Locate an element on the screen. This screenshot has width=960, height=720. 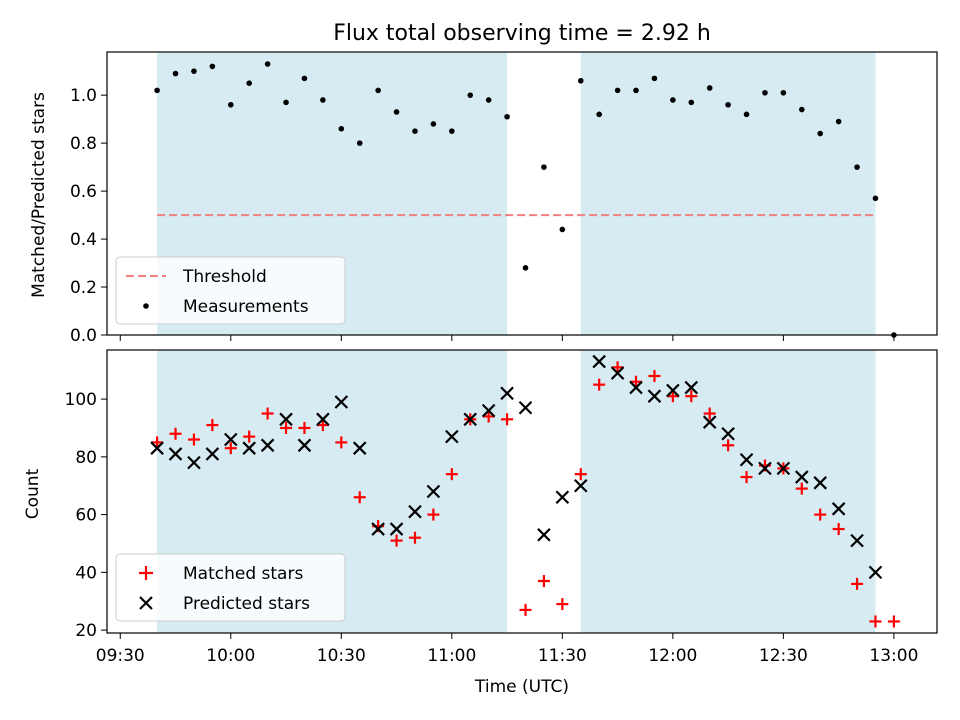
bottom-y-tick-label: 80 is located at coordinates (86, 458).